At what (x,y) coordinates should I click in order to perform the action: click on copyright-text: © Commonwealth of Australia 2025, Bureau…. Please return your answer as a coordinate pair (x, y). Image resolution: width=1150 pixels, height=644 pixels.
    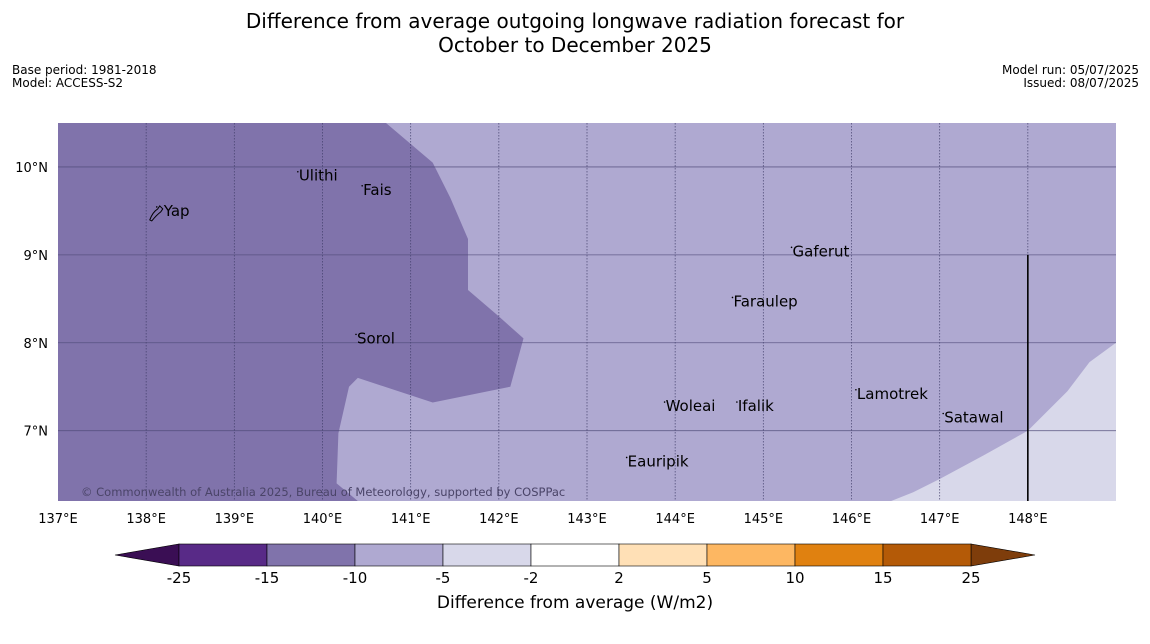
    Looking at the image, I should click on (323, 492).